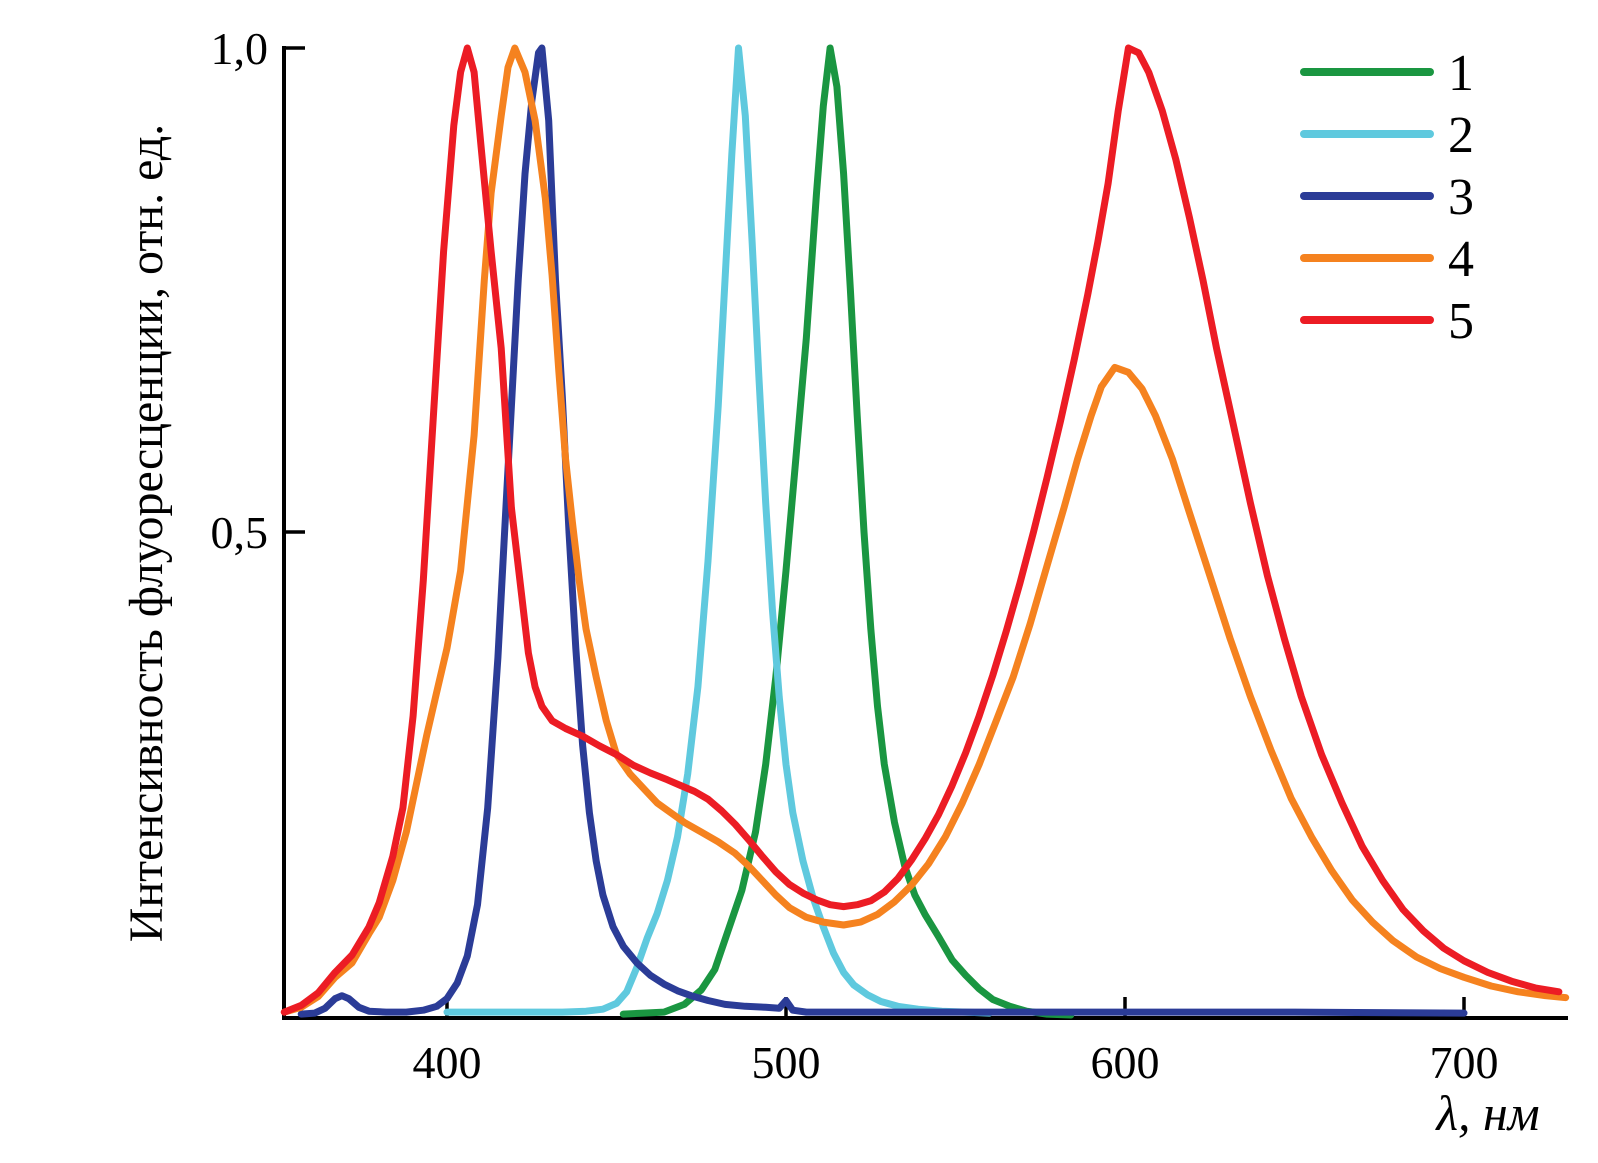 The width and height of the screenshot is (1598, 1163). Describe the element at coordinates (1461, 73) in the screenshot. I see `legend-label-1: 1` at that location.